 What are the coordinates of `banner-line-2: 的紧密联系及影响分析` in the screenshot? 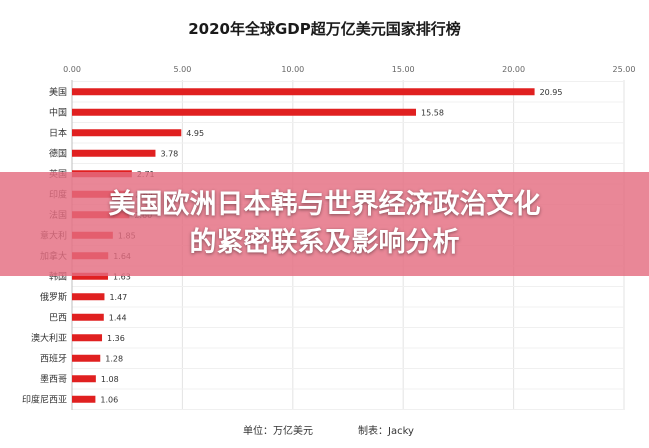 It's located at (324, 242).